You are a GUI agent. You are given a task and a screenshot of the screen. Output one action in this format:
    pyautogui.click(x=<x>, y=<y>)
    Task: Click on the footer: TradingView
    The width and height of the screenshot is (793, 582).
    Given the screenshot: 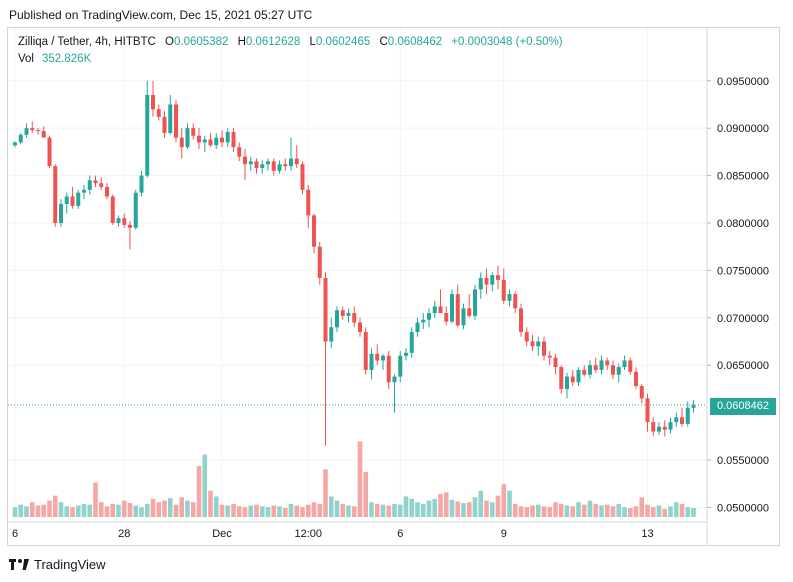 What is the action you would take?
    pyautogui.click(x=57, y=564)
    